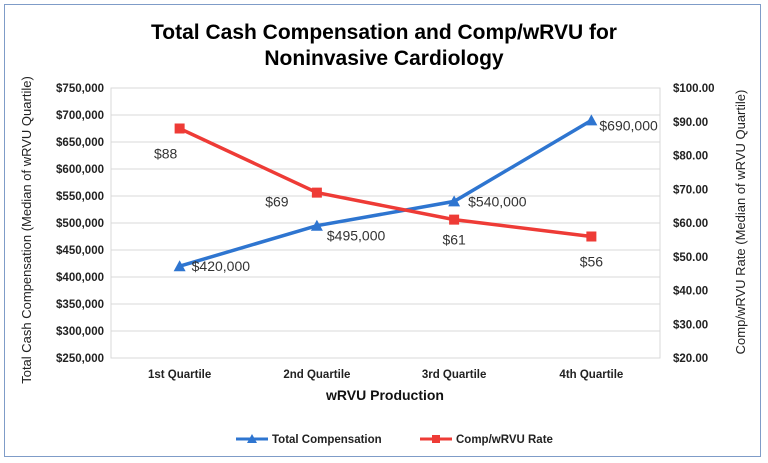  Describe the element at coordinates (591, 375) in the screenshot. I see `x-tick-label: 4th Quartile` at that location.